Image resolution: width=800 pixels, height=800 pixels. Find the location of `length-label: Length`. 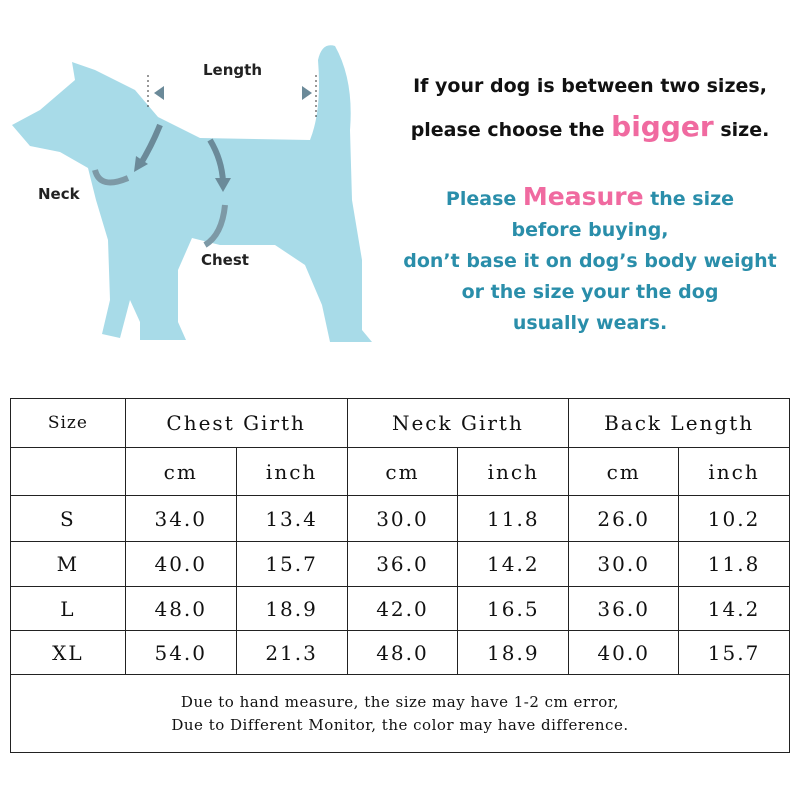

length-label: Length is located at coordinates (232, 70).